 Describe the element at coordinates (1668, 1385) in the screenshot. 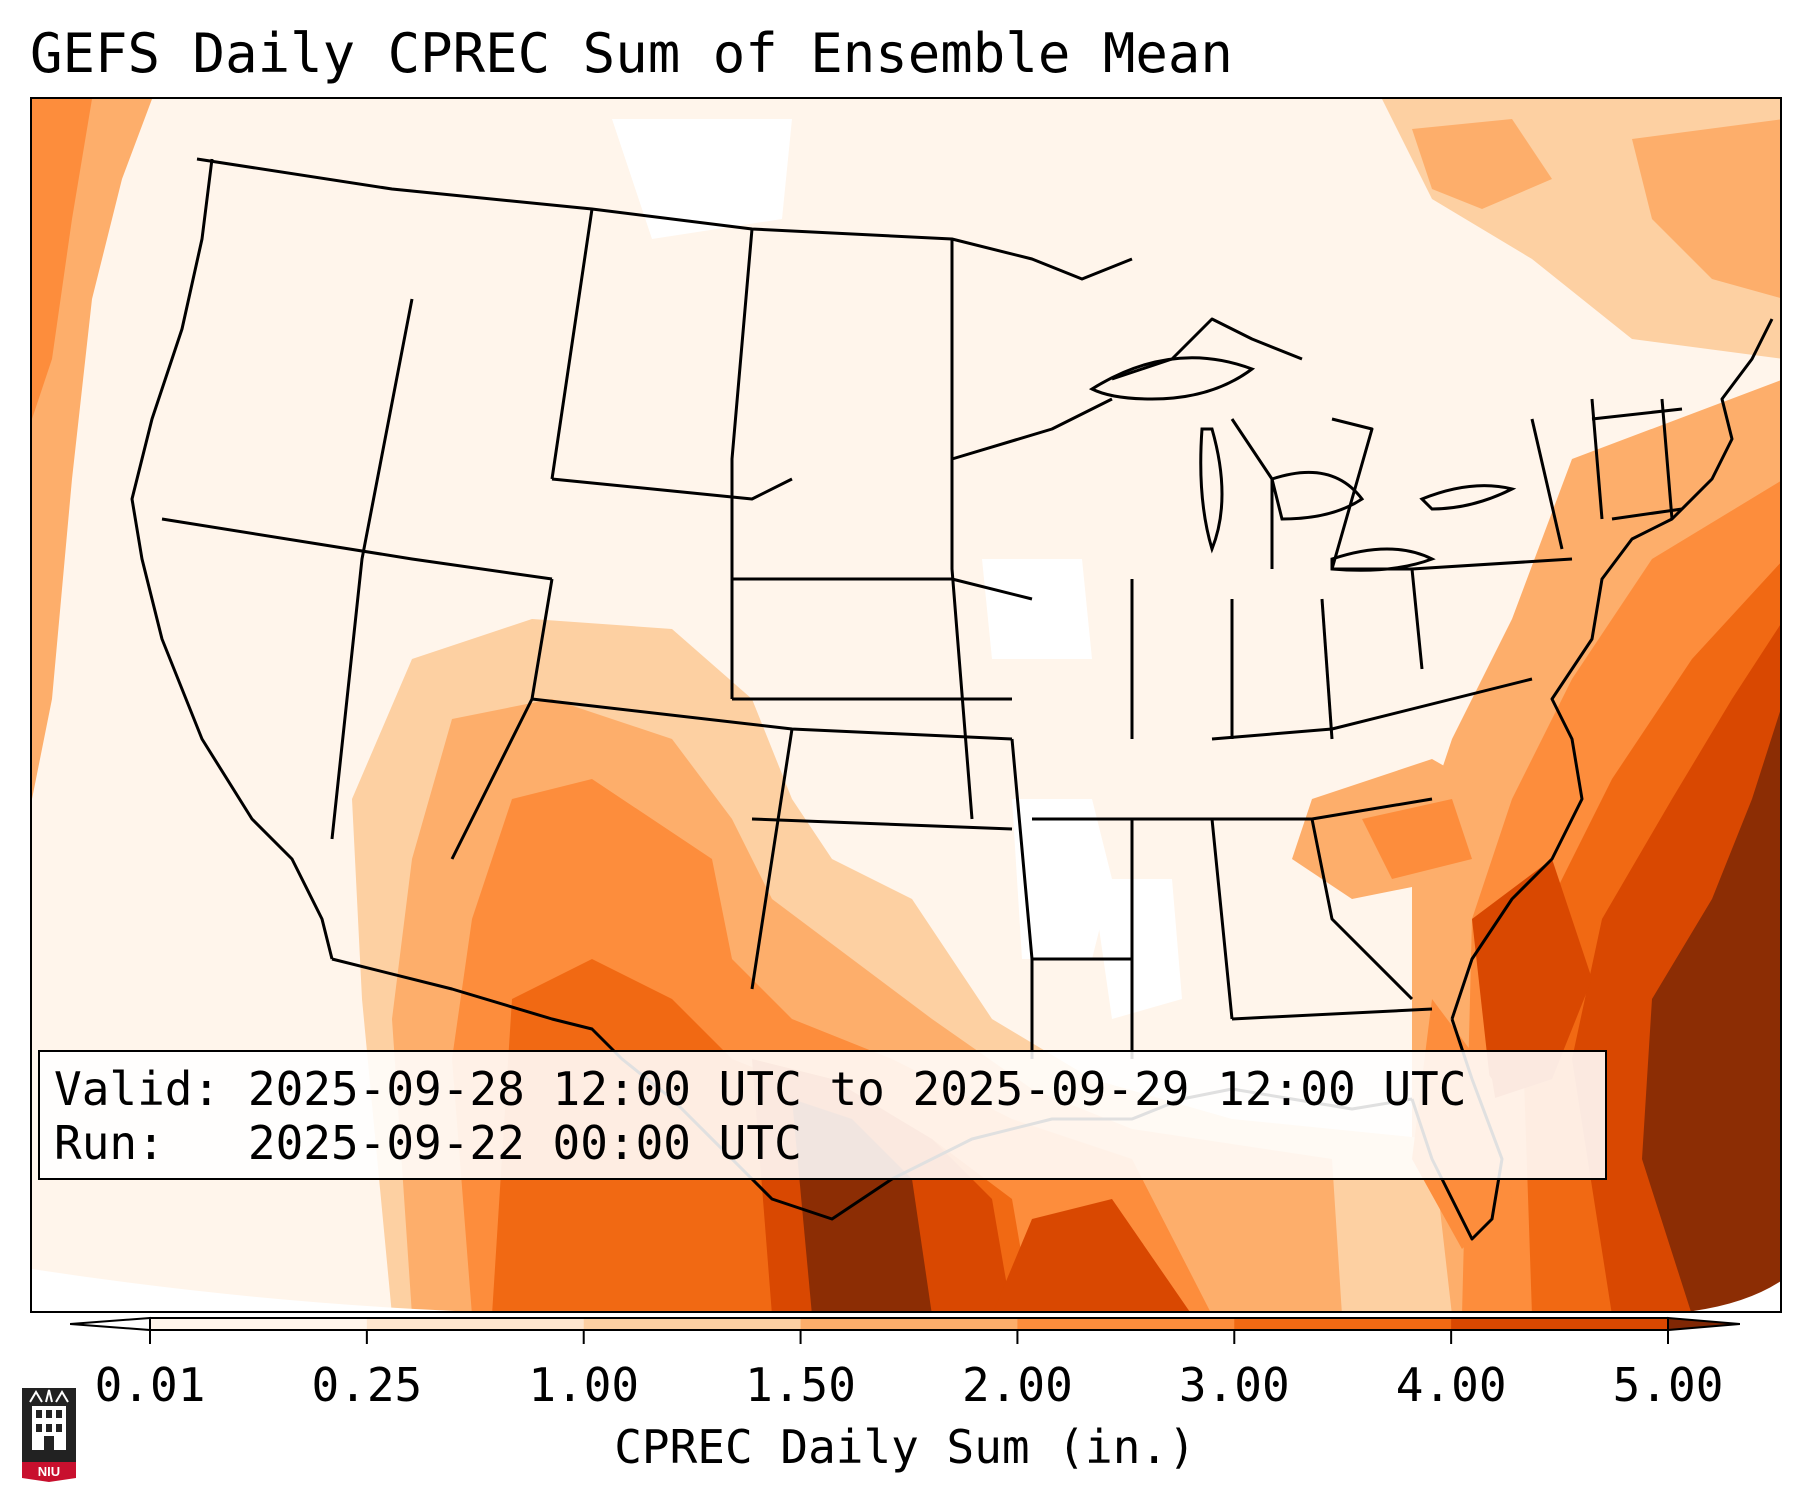

I see `colorbar-tick-label: 5.00` at that location.